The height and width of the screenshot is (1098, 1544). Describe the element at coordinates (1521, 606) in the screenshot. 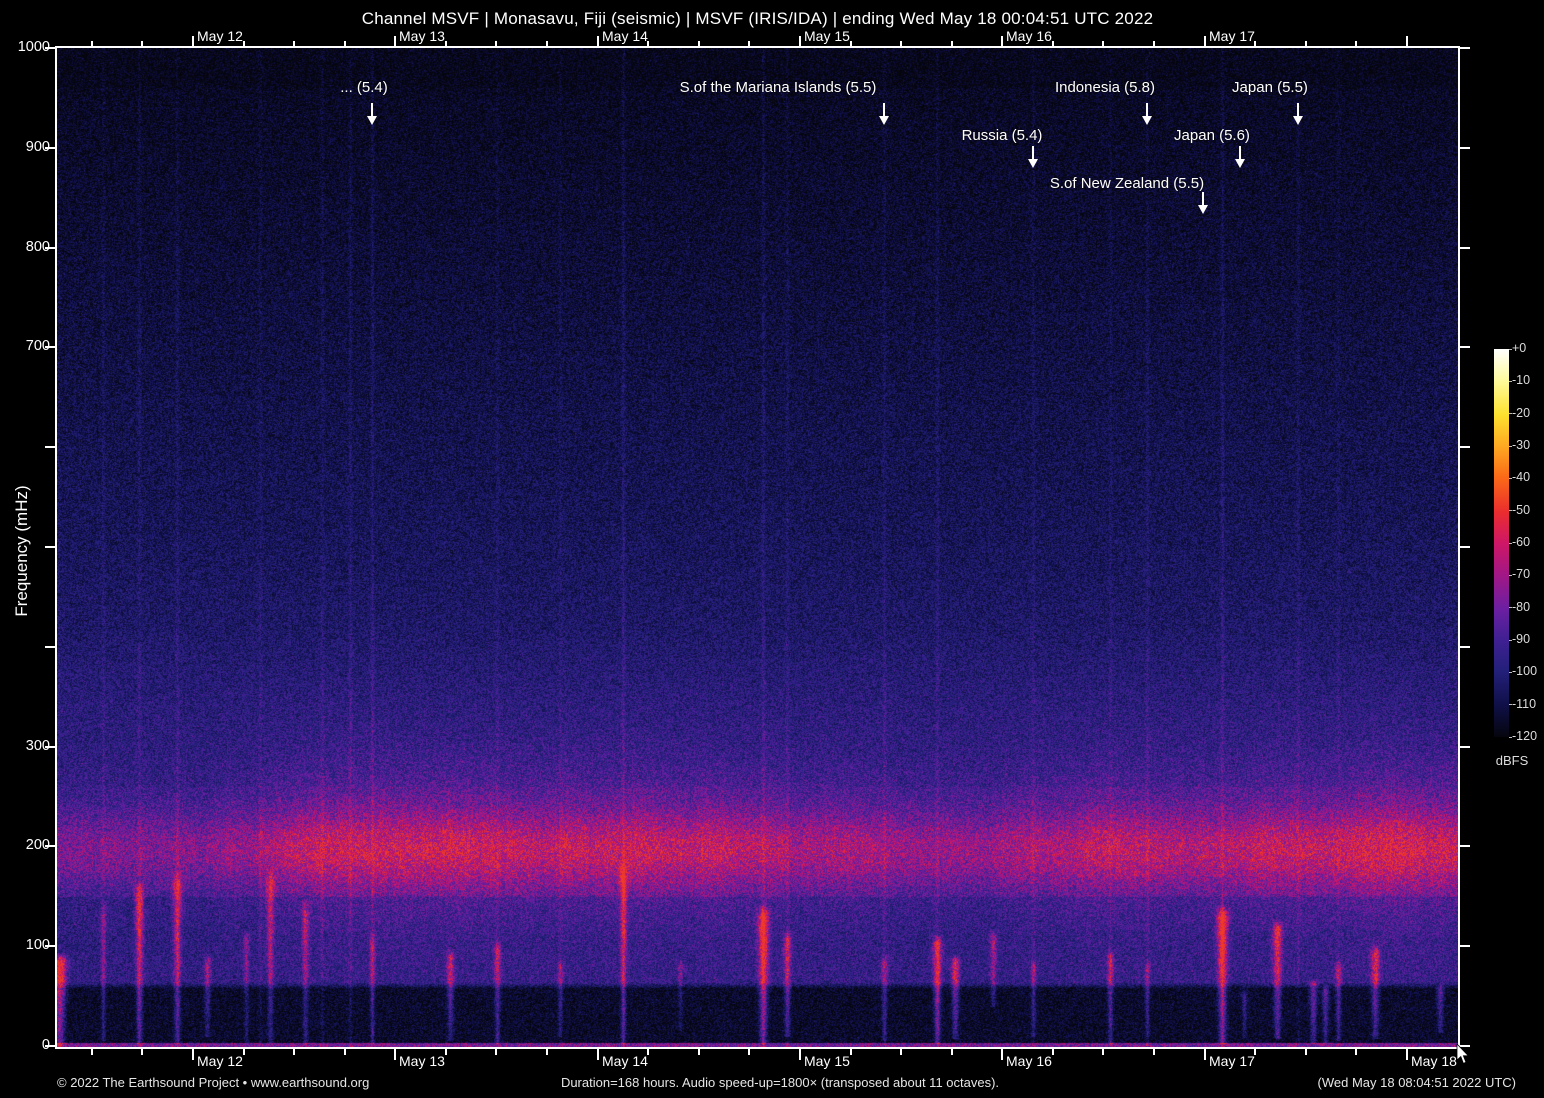

I see `colorbar-tick-label: -80` at that location.